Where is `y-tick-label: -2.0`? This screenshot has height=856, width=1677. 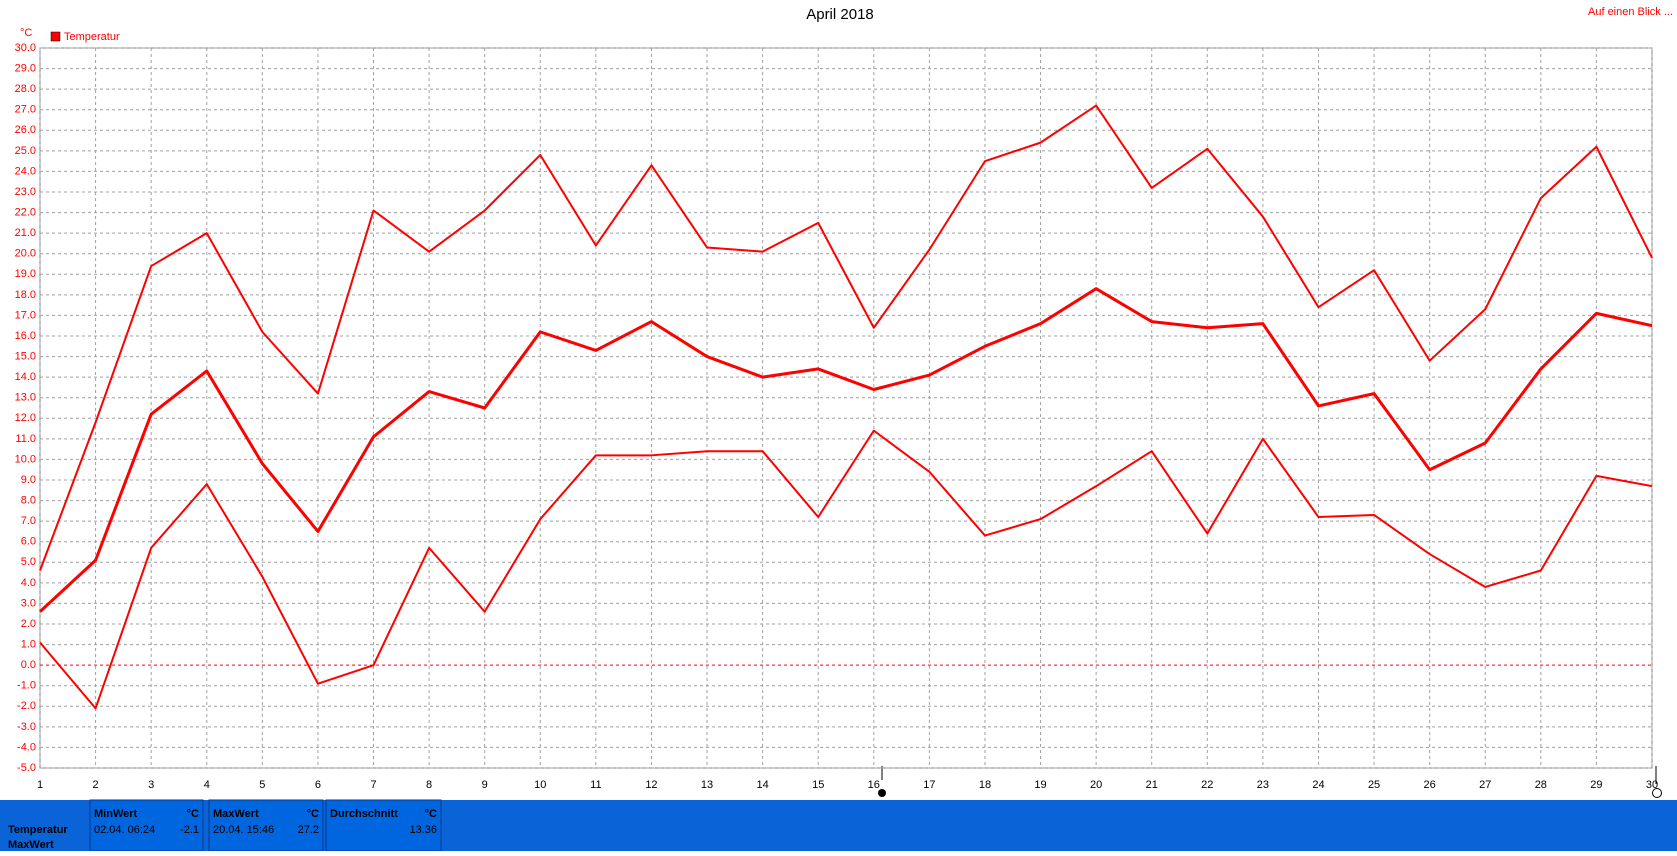
y-tick-label: -2.0 is located at coordinates (26, 706).